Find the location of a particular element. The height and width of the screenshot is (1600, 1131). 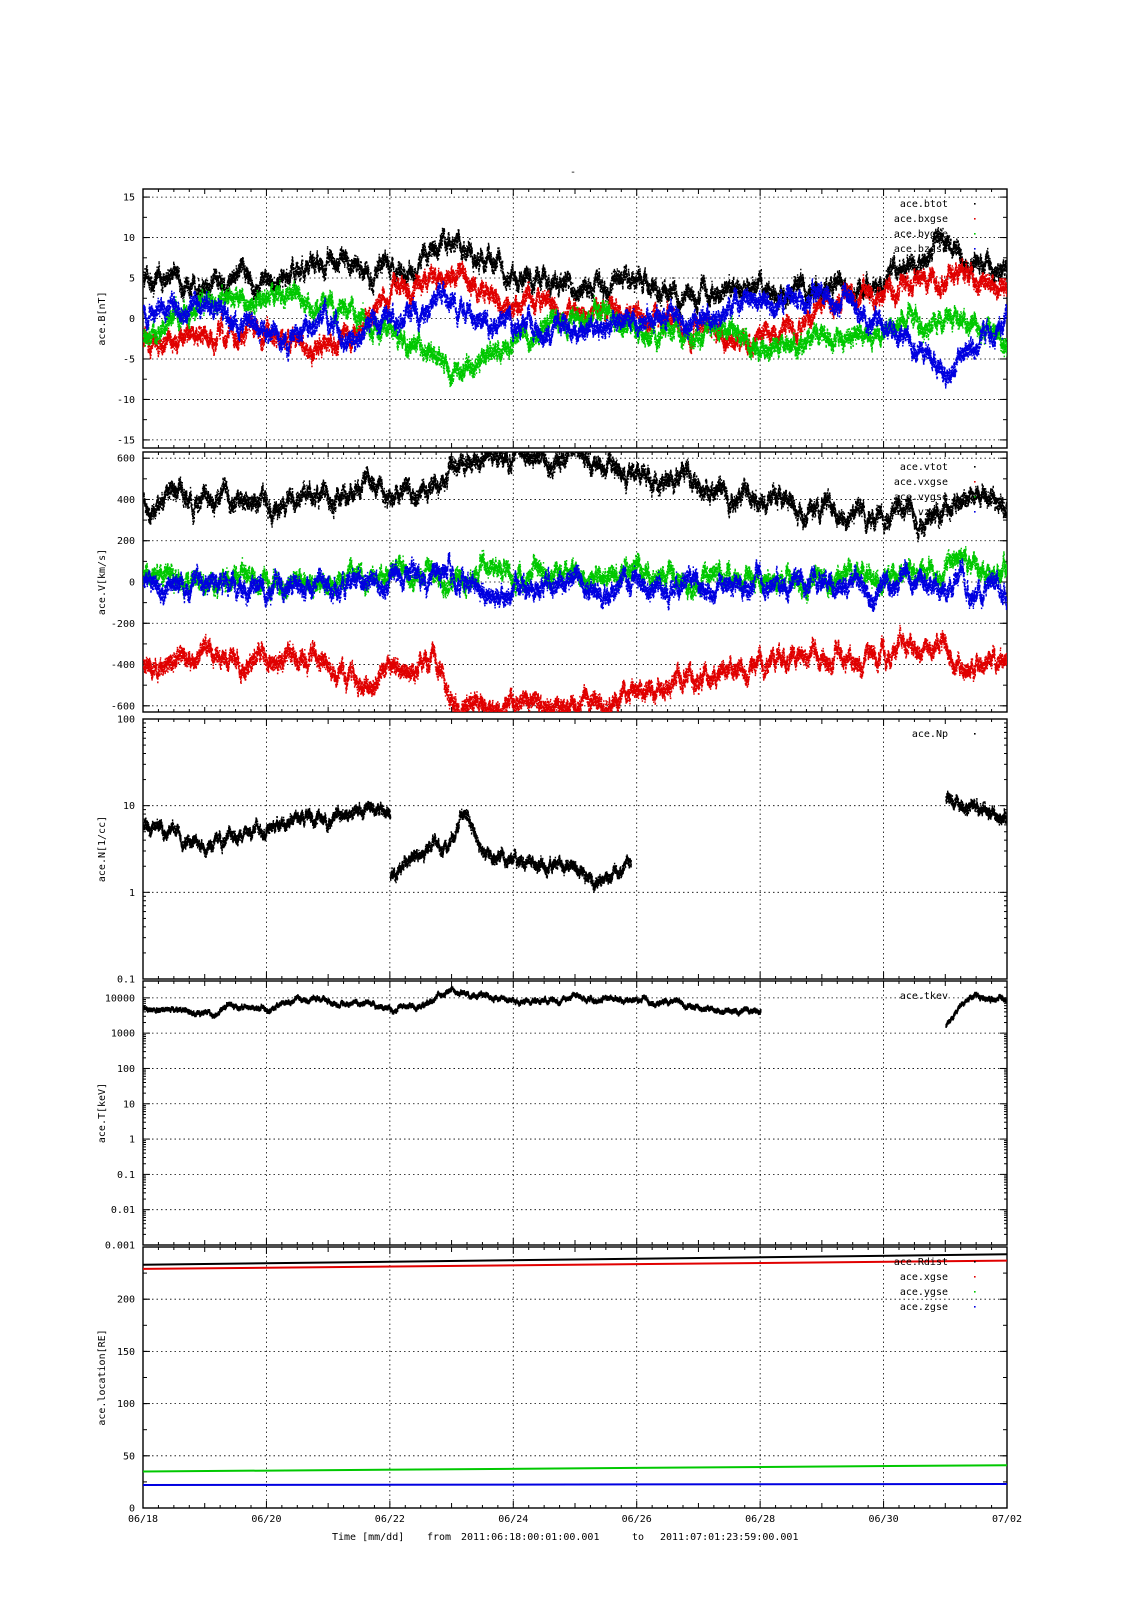

series-ace-np is located at coordinates (575, 841).